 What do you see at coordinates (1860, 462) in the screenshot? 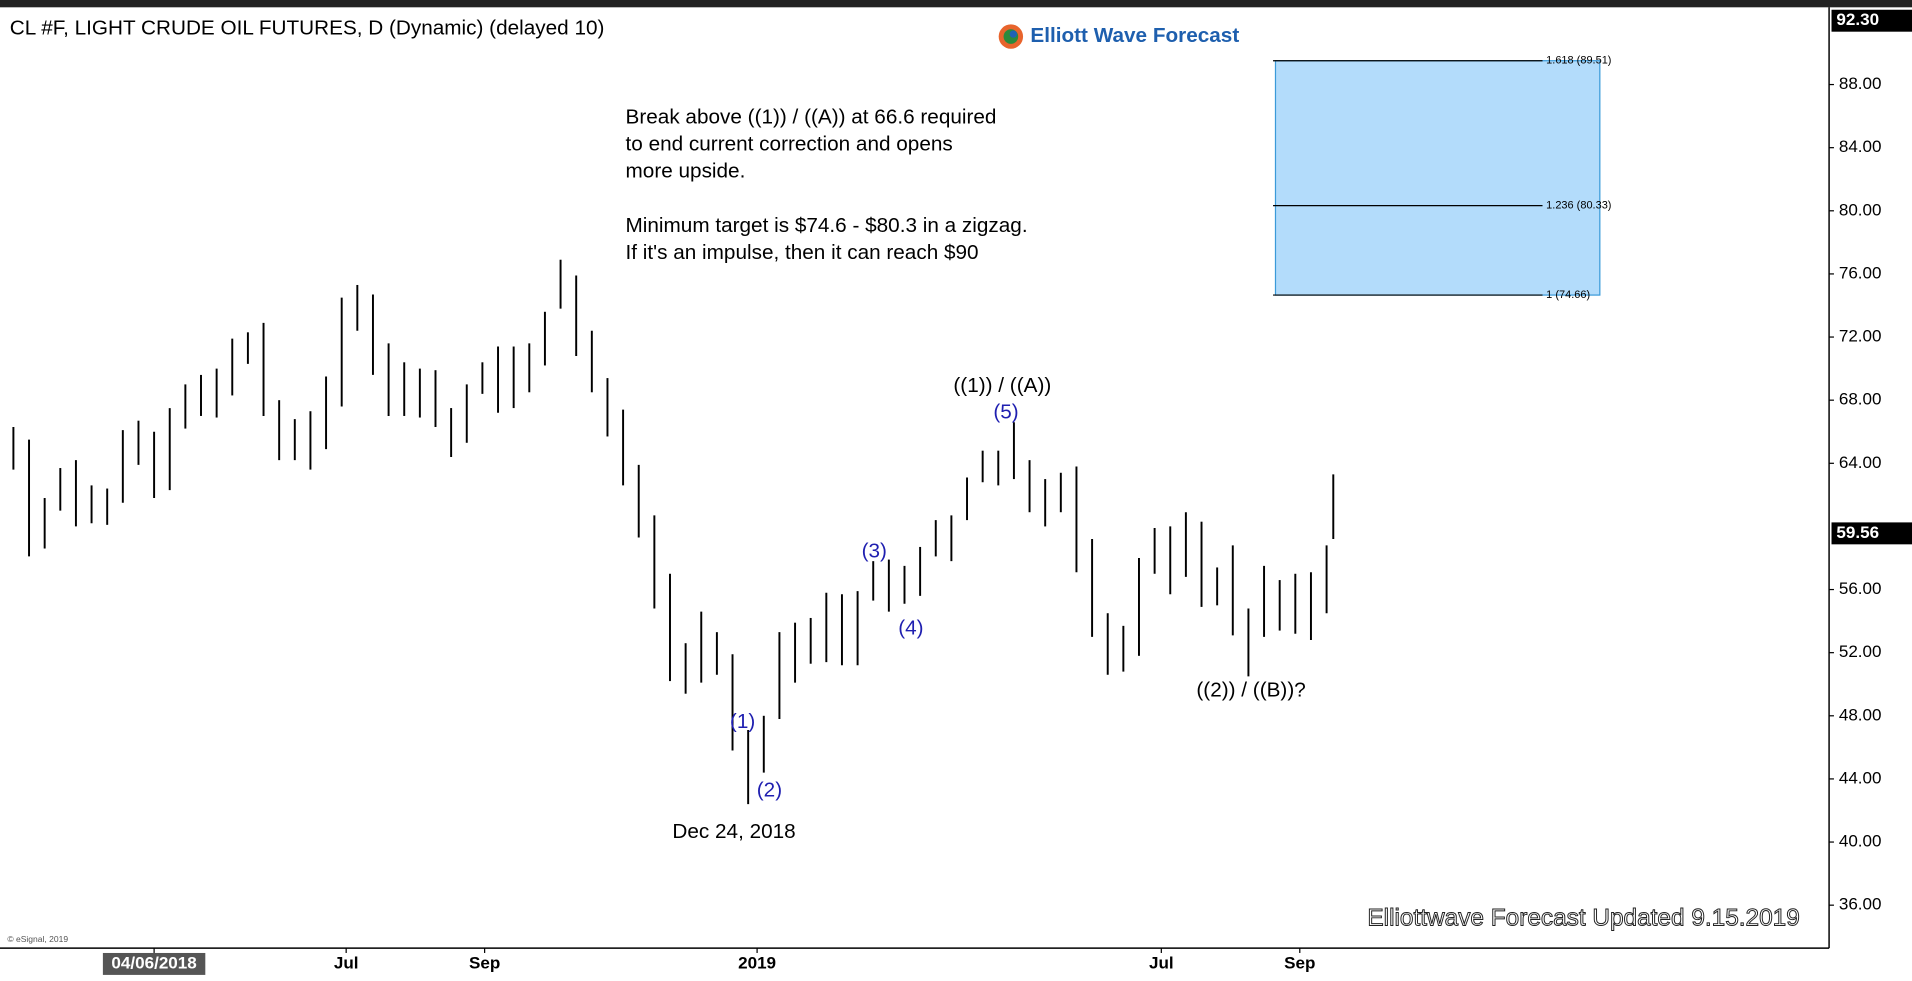
I see `y-tick-label: 64.00` at bounding box center [1860, 462].